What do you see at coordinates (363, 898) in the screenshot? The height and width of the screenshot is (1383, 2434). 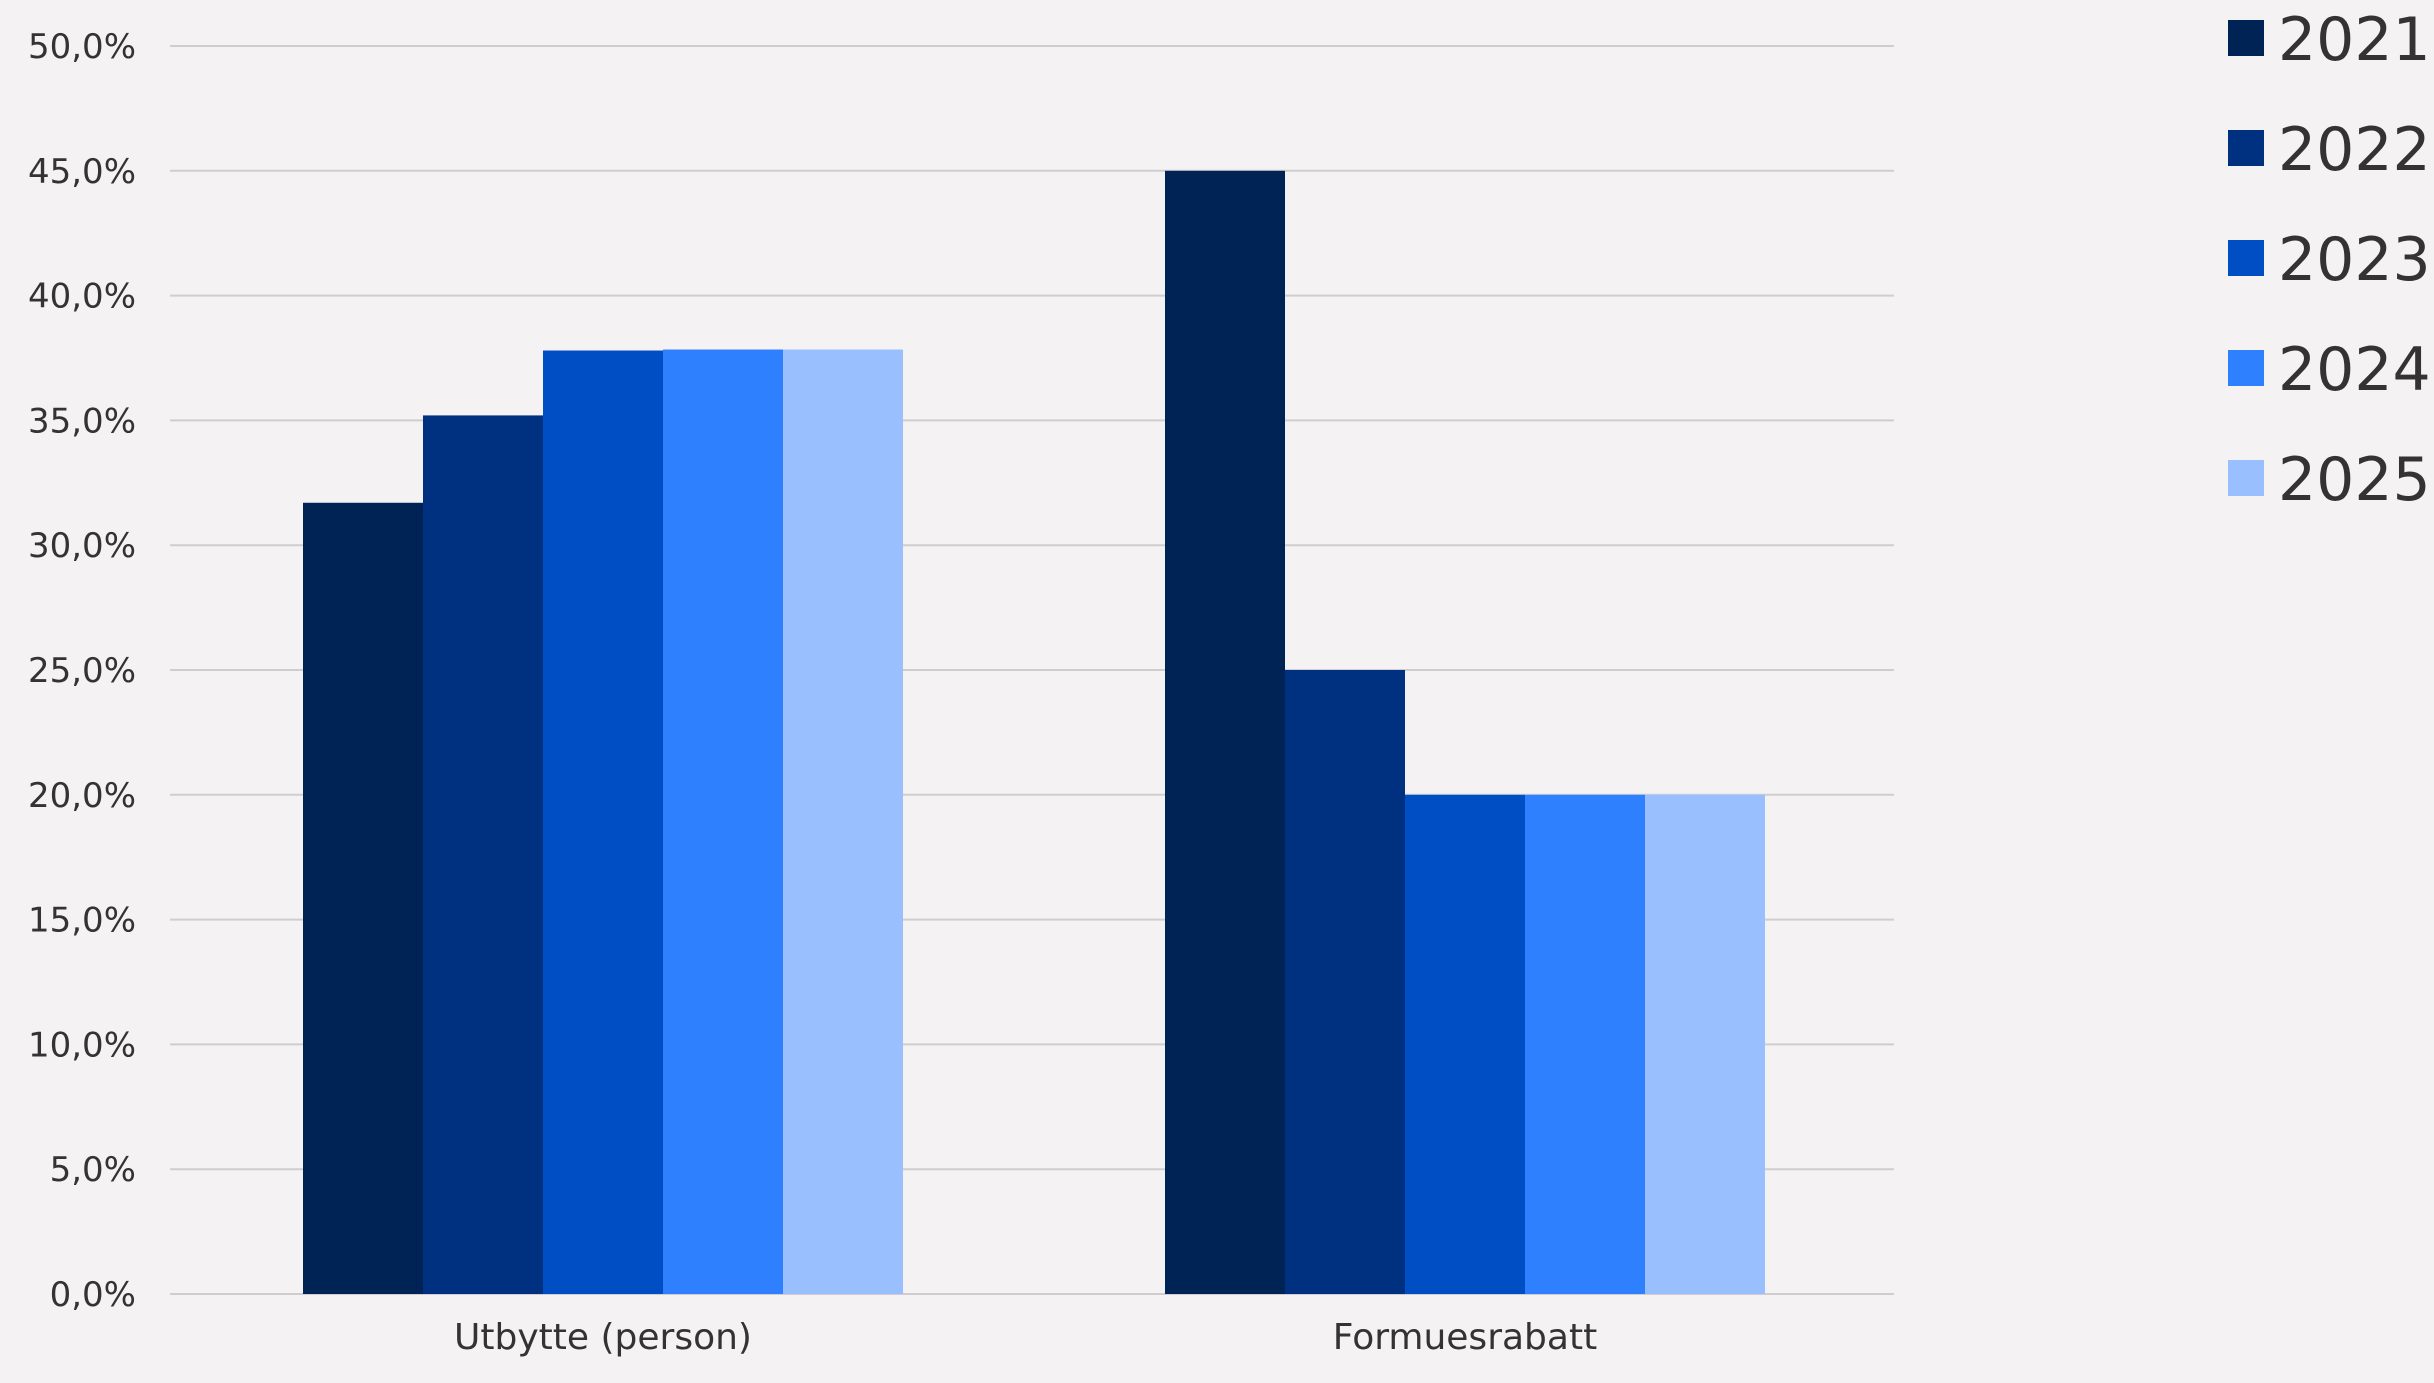 I see `bar-2021-utbytte` at bounding box center [363, 898].